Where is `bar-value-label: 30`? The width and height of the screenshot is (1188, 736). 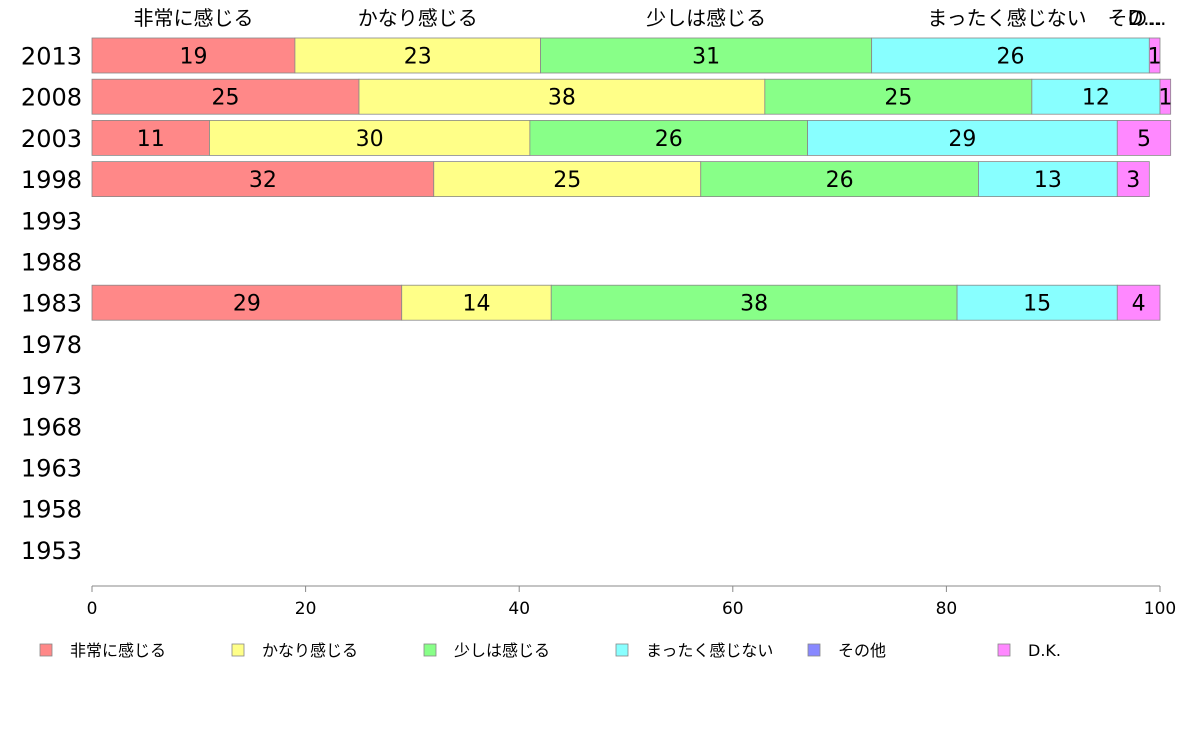
bar-value-label: 30 is located at coordinates (370, 139).